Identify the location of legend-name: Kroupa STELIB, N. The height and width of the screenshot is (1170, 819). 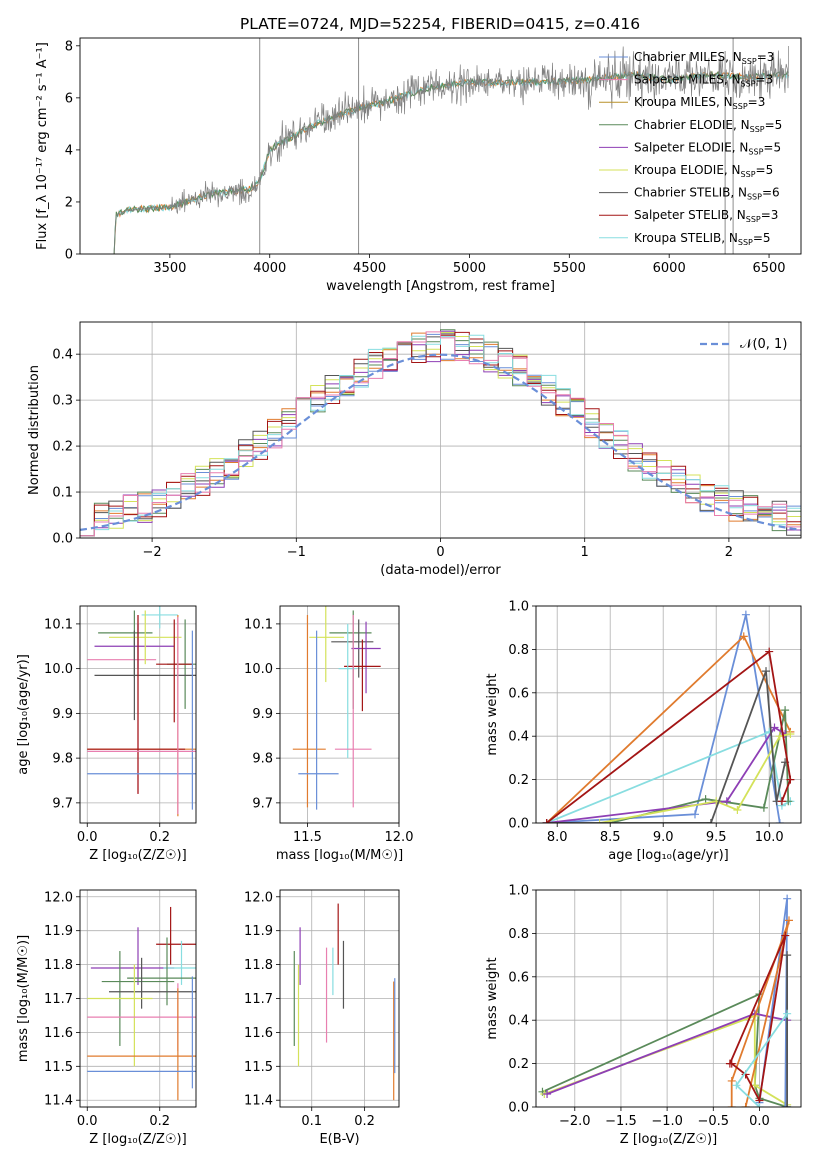
(686, 238).